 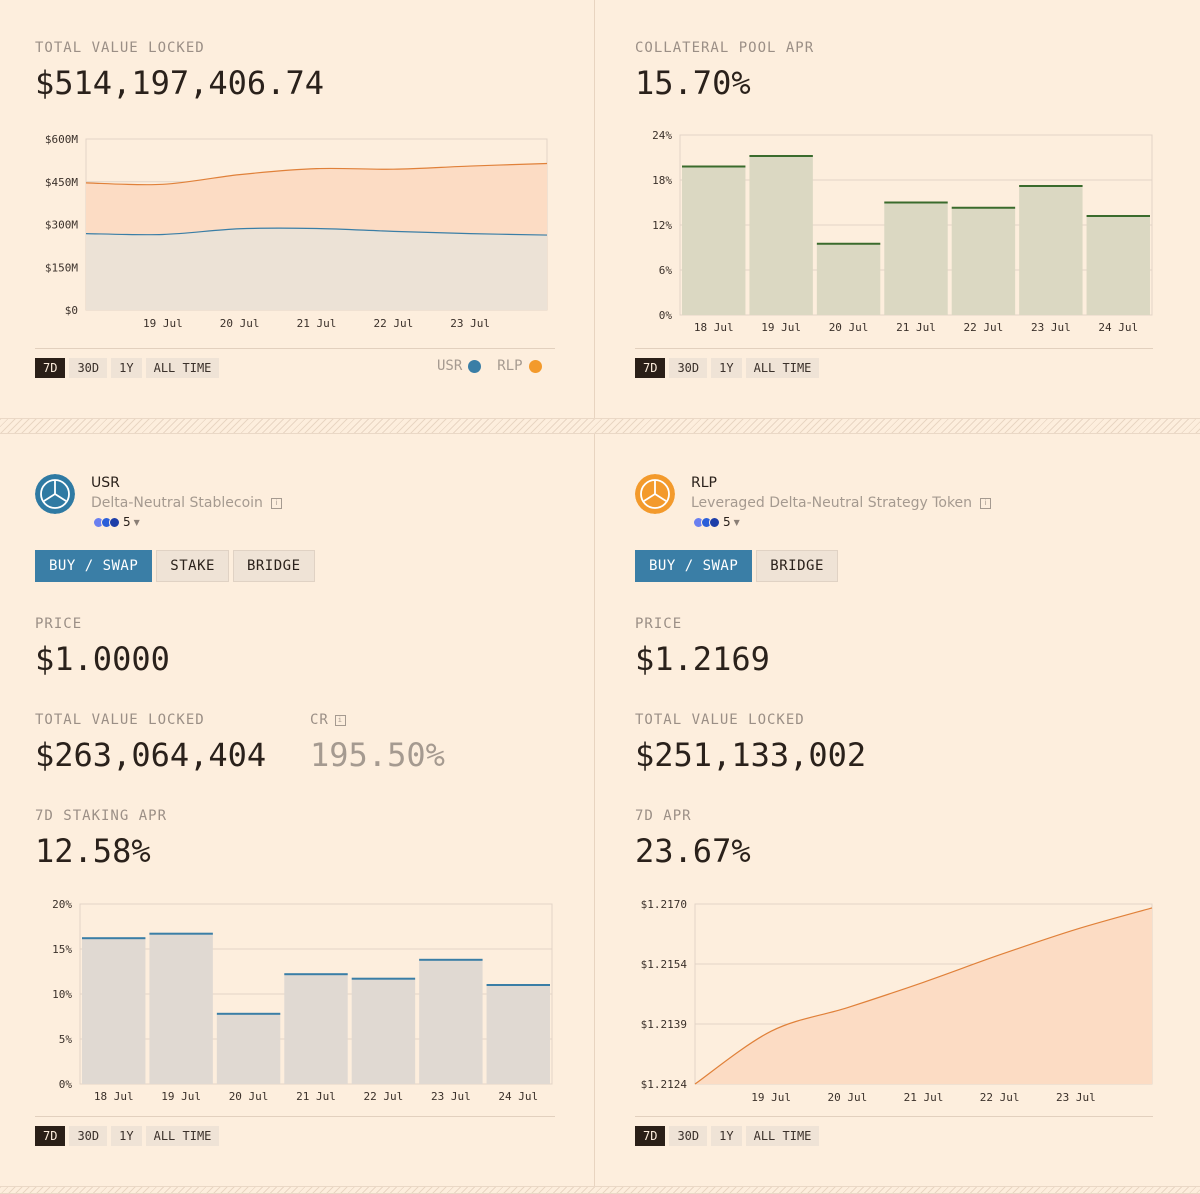 What do you see at coordinates (62, 949) in the screenshot?
I see `y-tick-label: 15%` at bounding box center [62, 949].